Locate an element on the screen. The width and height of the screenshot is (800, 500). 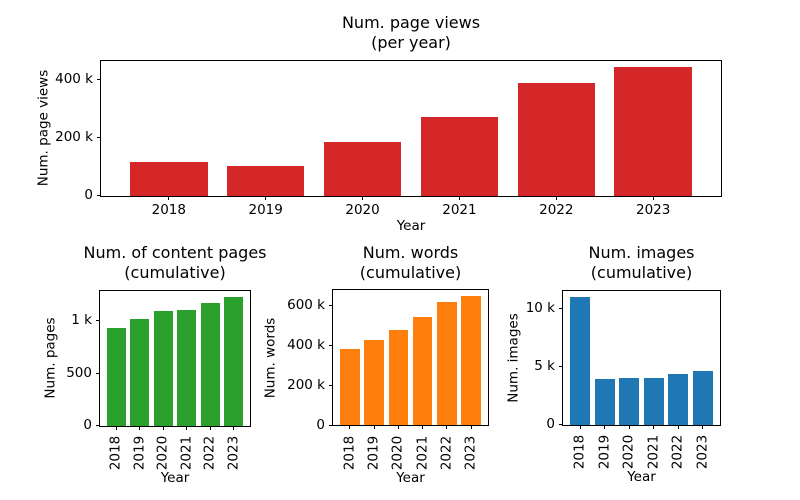
chart-title: Num. images (cumulative) is located at coordinates (641, 263).